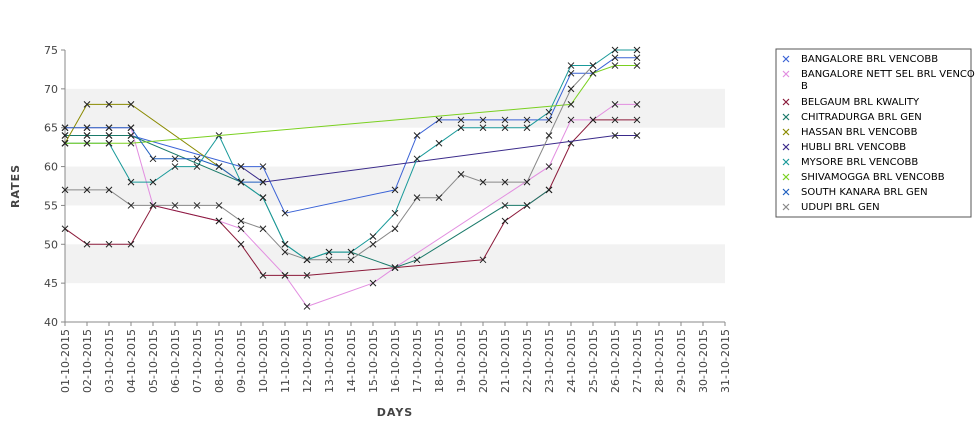 Image resolution: width=975 pixels, height=429 pixels. What do you see at coordinates (55, 186) in the screenshot?
I see `y-axis: 40 45 50 55 60 65 70 75` at bounding box center [55, 186].